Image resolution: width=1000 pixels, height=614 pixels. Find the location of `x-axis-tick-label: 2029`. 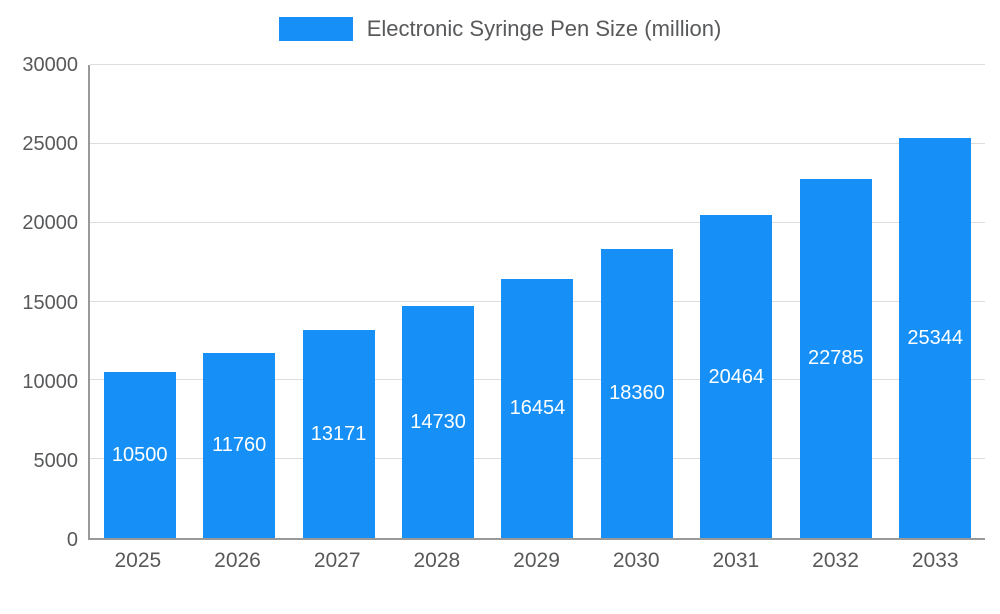

x-axis-tick-label: 2029 is located at coordinates (536, 560).